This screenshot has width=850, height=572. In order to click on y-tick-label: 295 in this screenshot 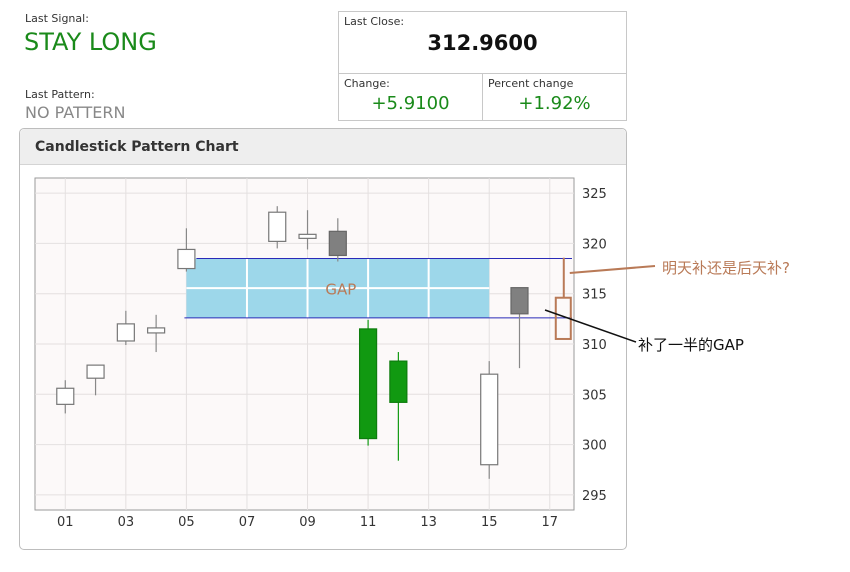, I will do `click(594, 496)`.